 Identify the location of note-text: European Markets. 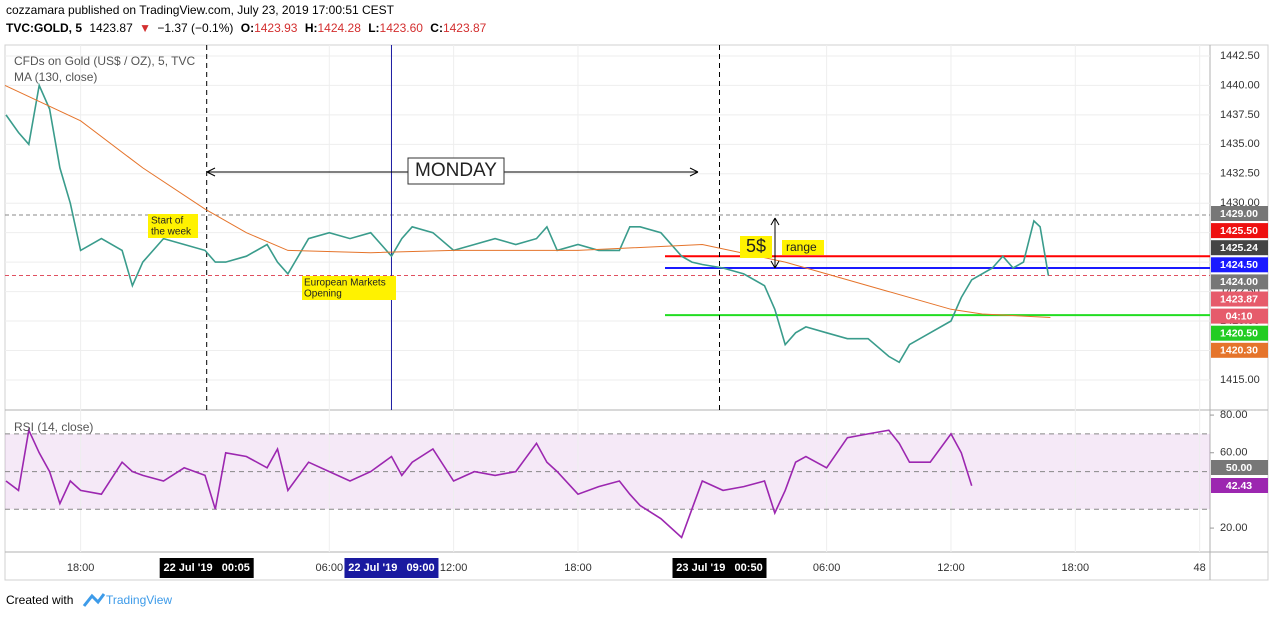
(345, 283).